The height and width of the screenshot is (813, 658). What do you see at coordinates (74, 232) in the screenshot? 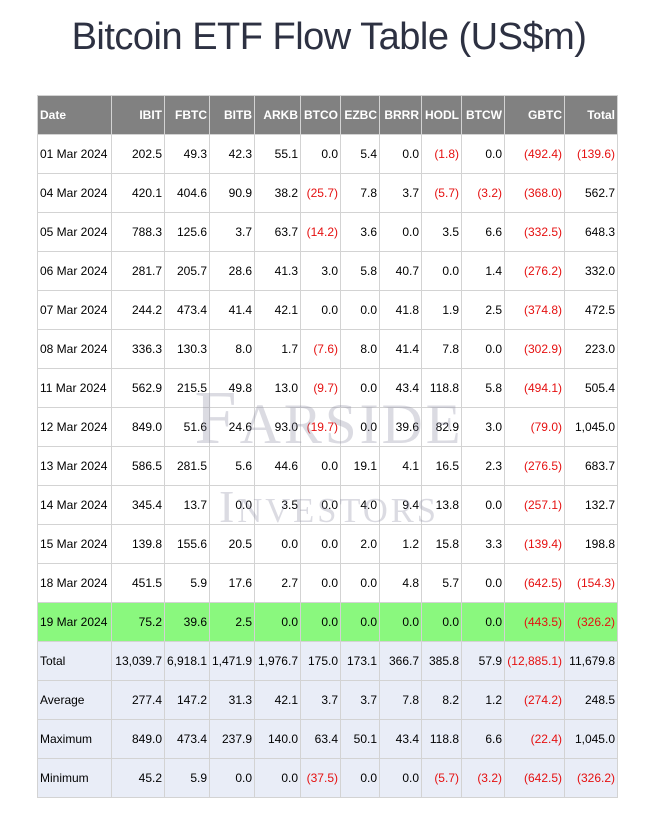
I see `row-label-cell: 05 Mar 2024` at bounding box center [74, 232].